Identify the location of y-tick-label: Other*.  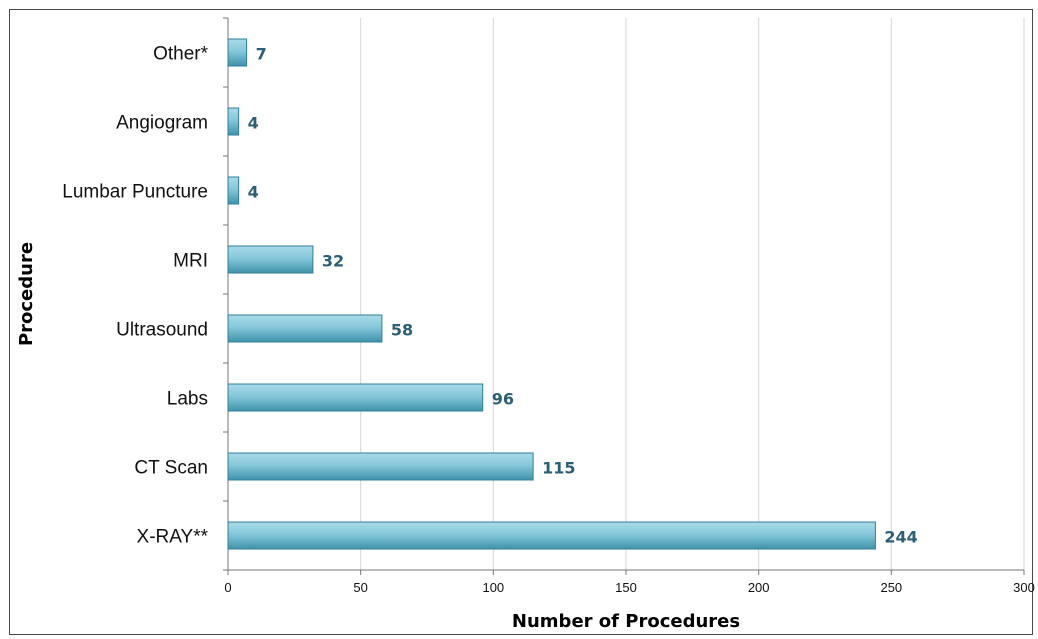
(181, 54).